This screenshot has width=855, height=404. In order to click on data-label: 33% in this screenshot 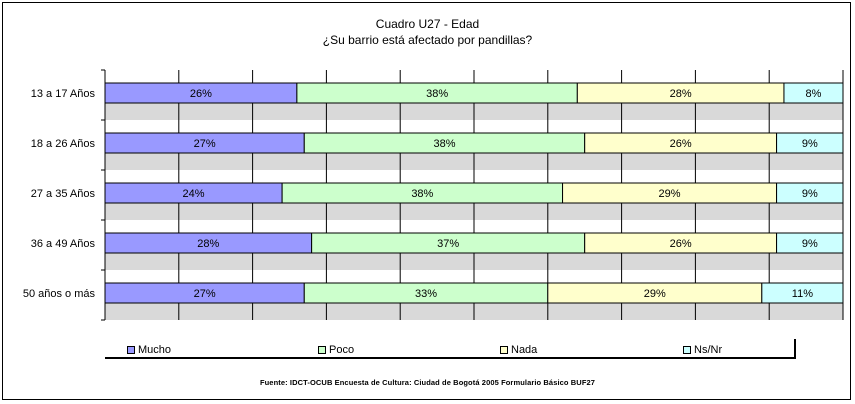, I will do `click(426, 294)`.